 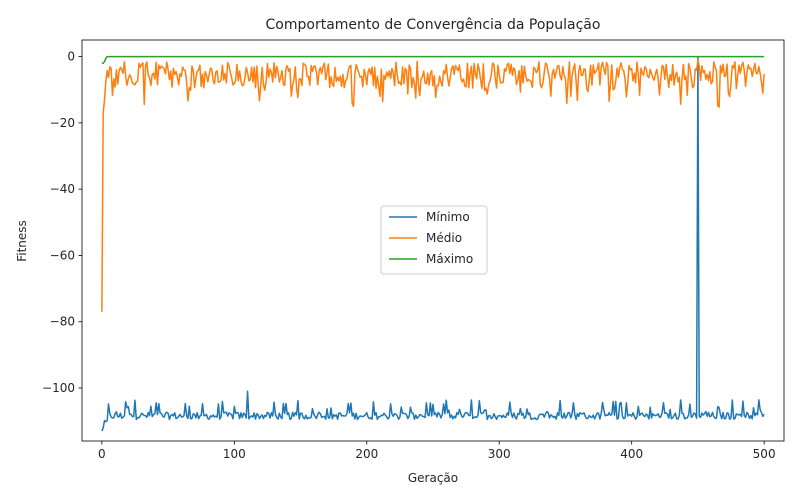 I want to click on y-tick-label: −100, so click(x=58, y=388).